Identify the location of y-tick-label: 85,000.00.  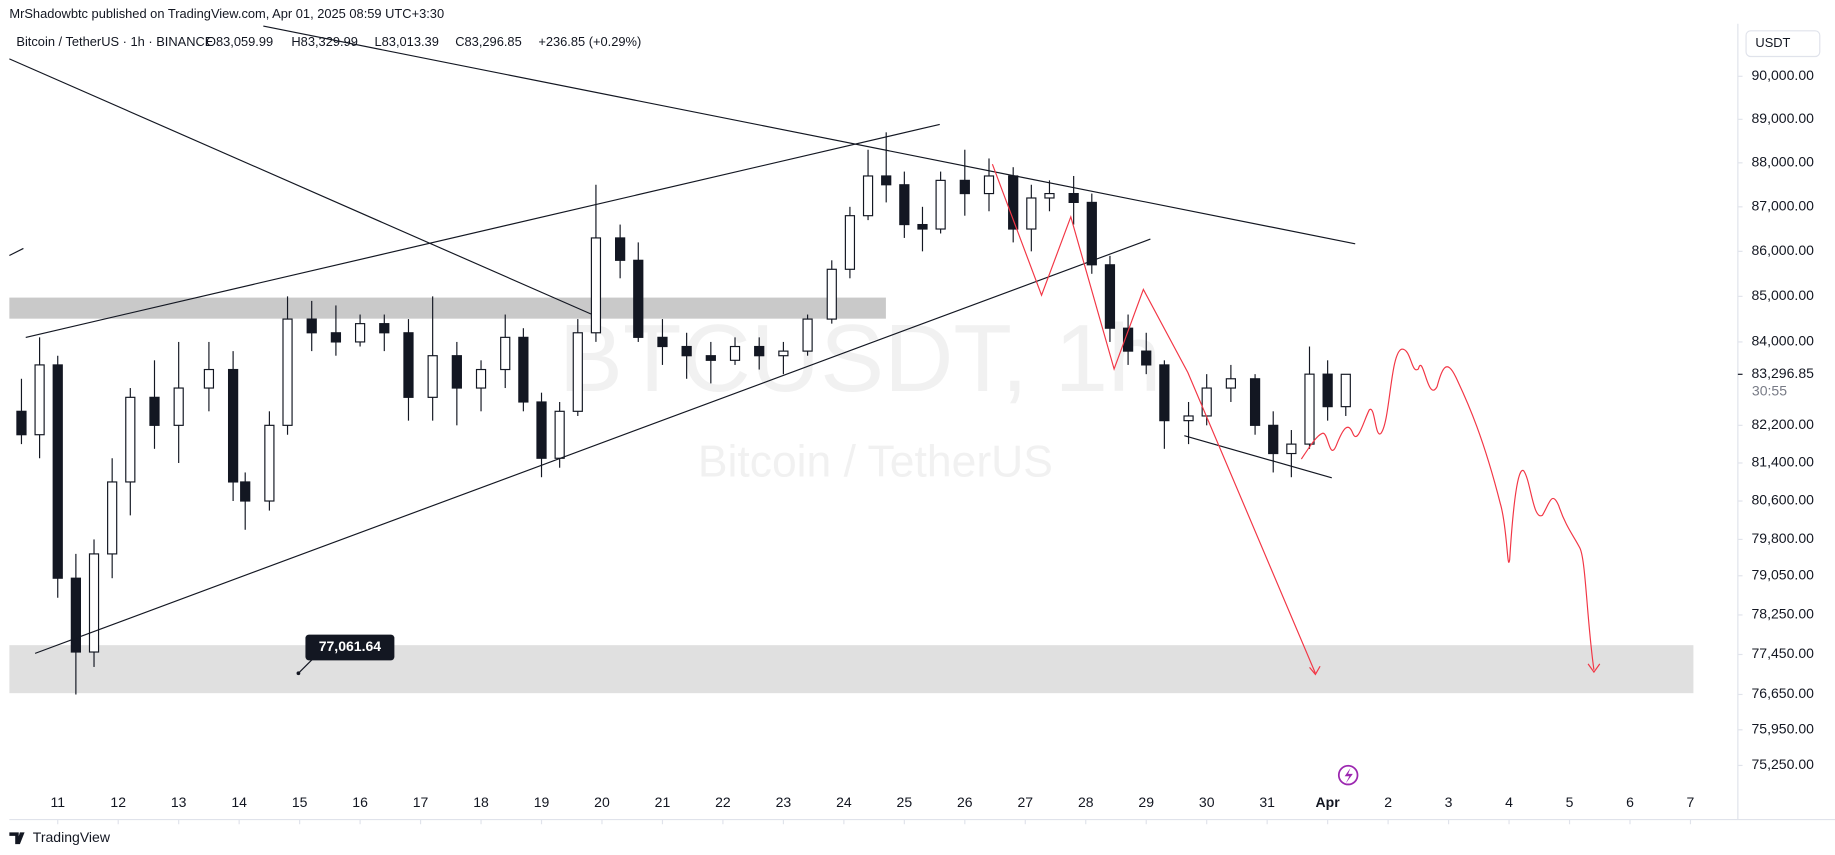
(1783, 295).